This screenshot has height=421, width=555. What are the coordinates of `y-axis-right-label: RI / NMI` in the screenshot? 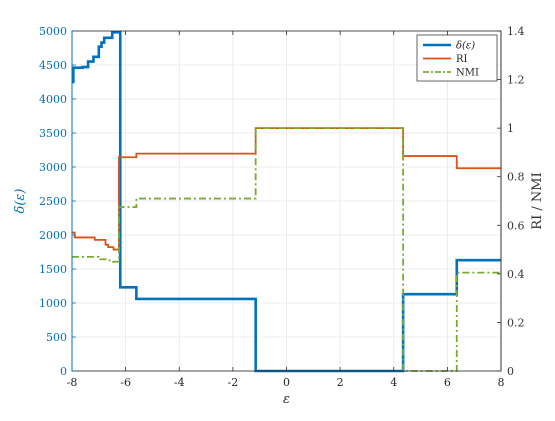 It's located at (537, 200).